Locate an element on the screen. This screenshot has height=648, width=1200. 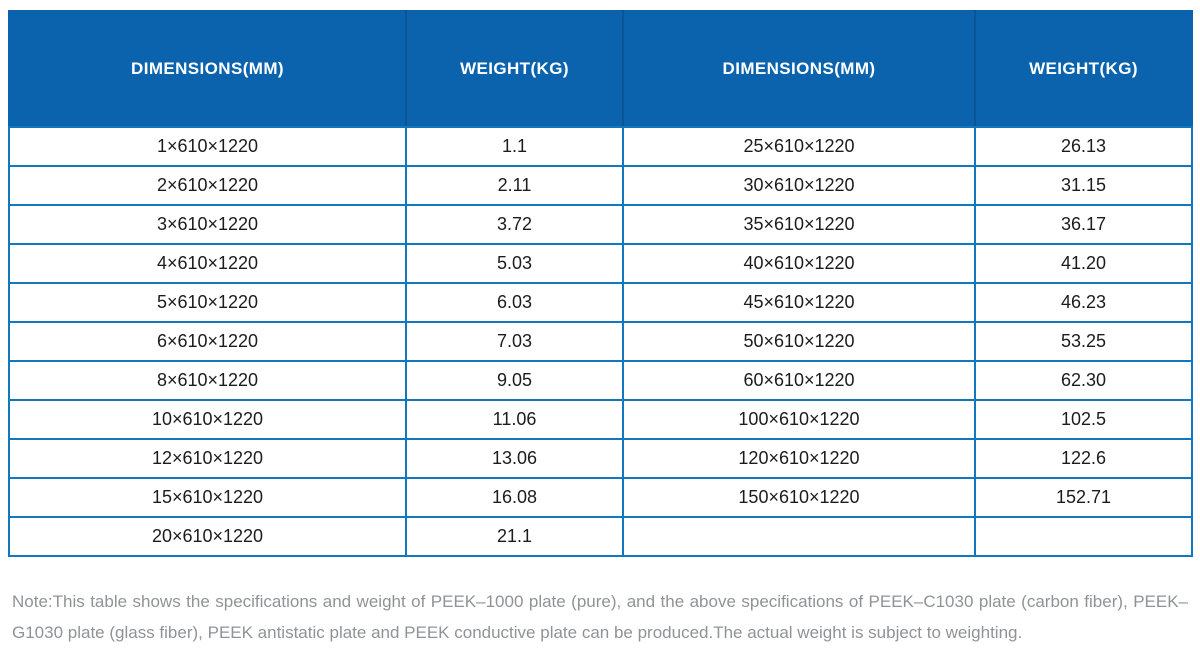
table-row: 20×610×1220 21.1 is located at coordinates (600, 536).